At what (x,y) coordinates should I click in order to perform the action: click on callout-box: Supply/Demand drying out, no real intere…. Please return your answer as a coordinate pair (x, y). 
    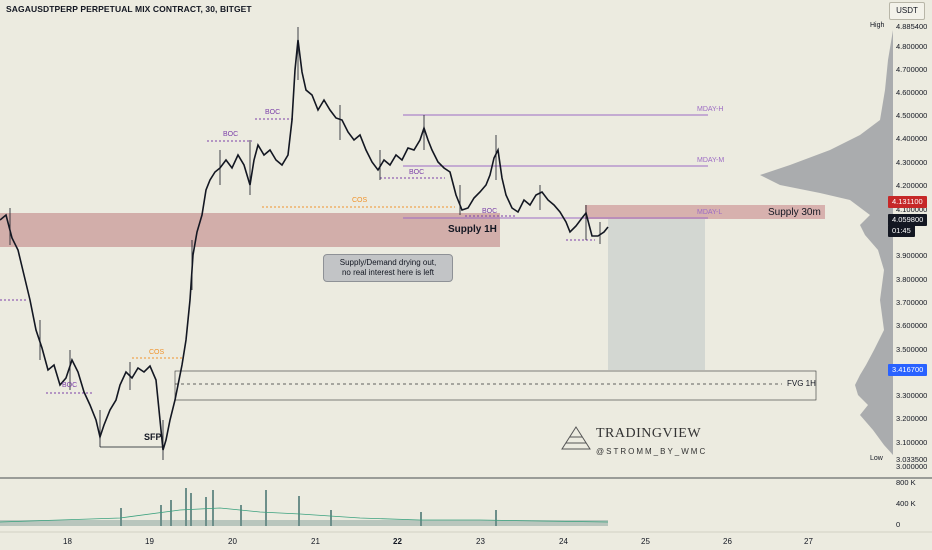
    Looking at the image, I should click on (388, 268).